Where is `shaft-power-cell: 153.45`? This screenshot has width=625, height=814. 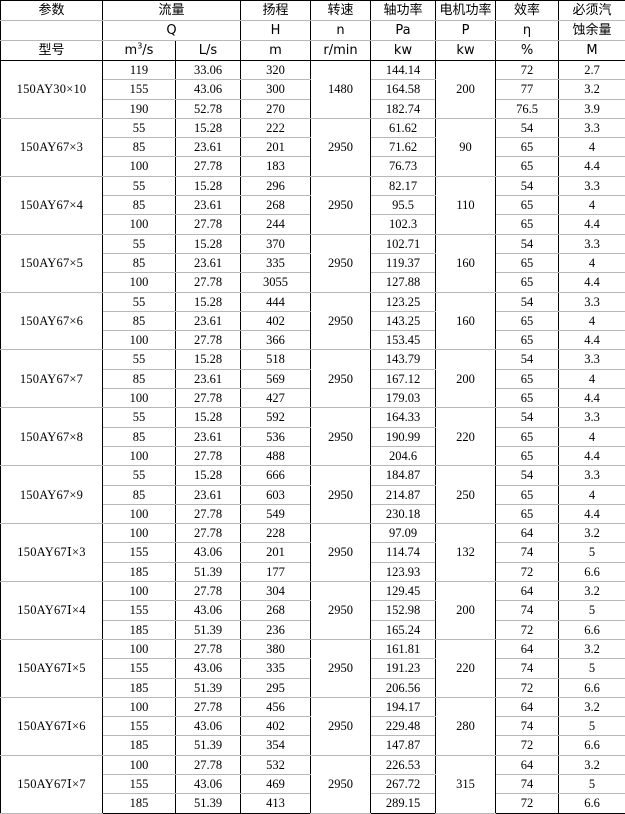 shaft-power-cell: 153.45 is located at coordinates (403, 340).